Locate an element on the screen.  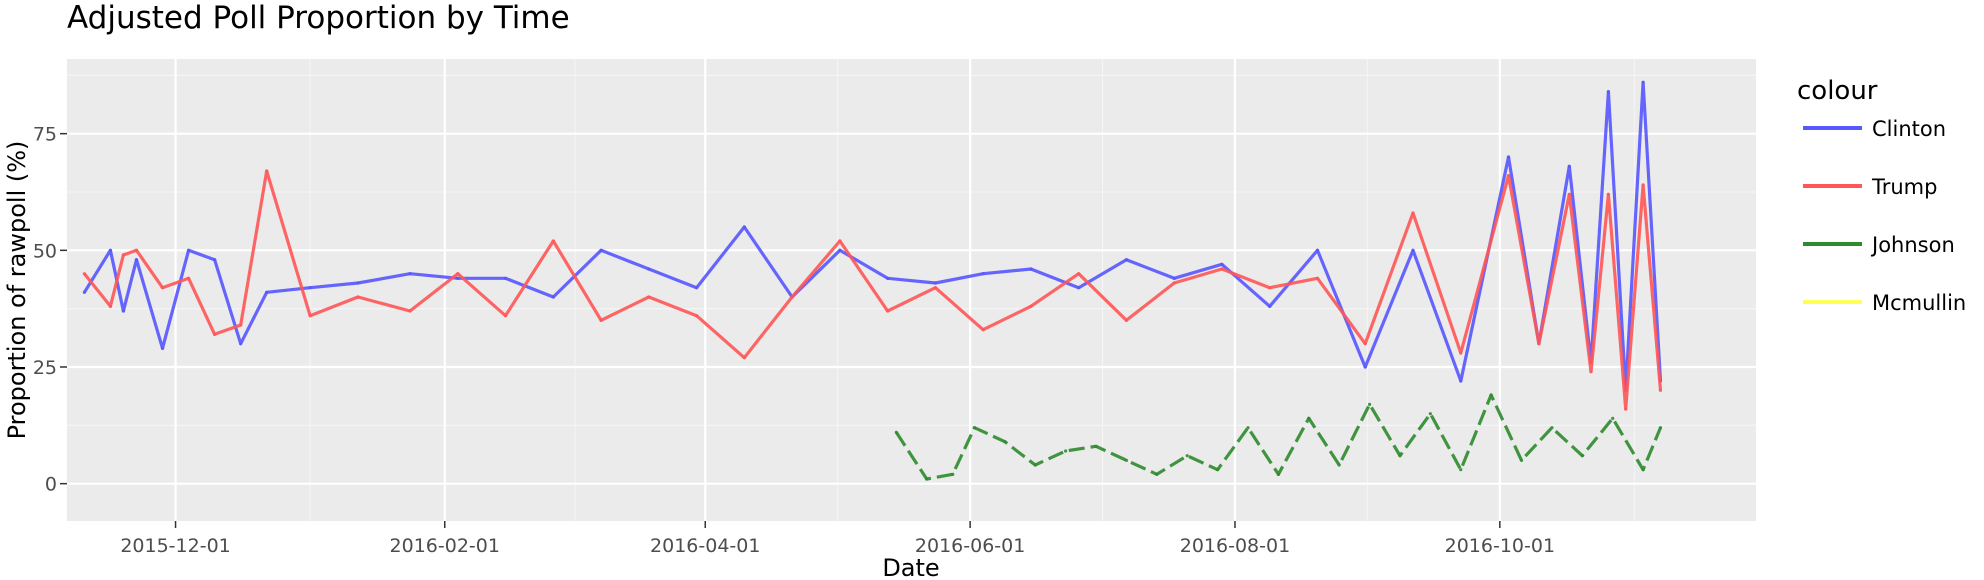
legend-item-mcmullin: Mcmullin is located at coordinates (1884, 303).